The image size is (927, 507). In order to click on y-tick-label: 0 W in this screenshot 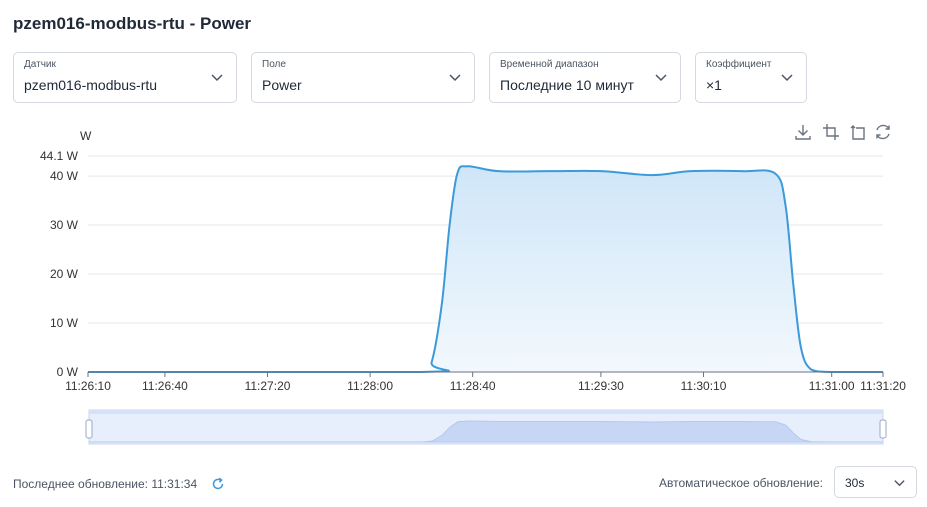, I will do `click(68, 372)`.